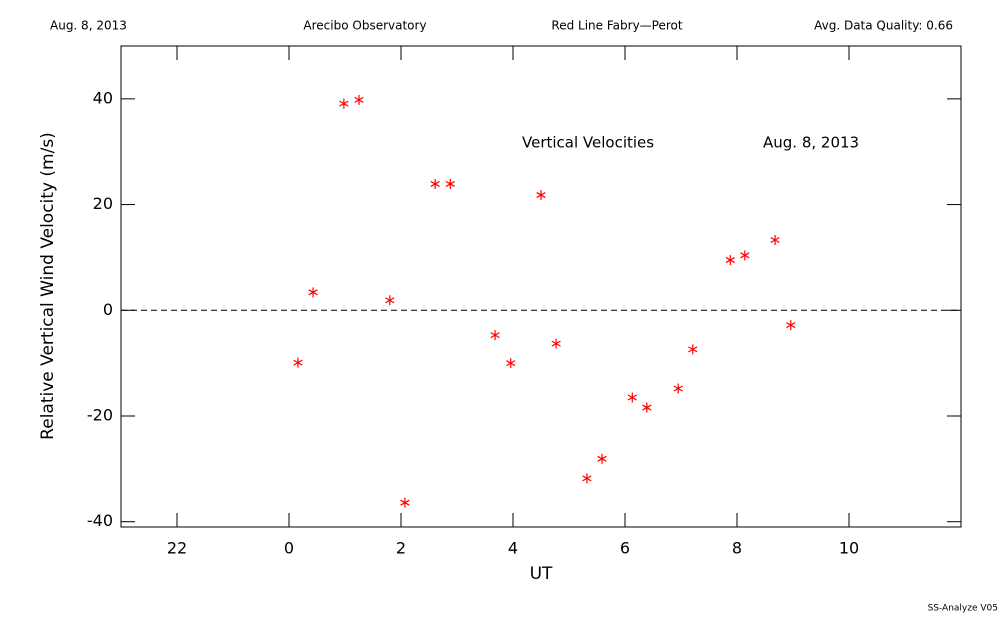 The image size is (1000, 625). Describe the element at coordinates (513, 548) in the screenshot. I see `x-tick-label: 4` at that location.